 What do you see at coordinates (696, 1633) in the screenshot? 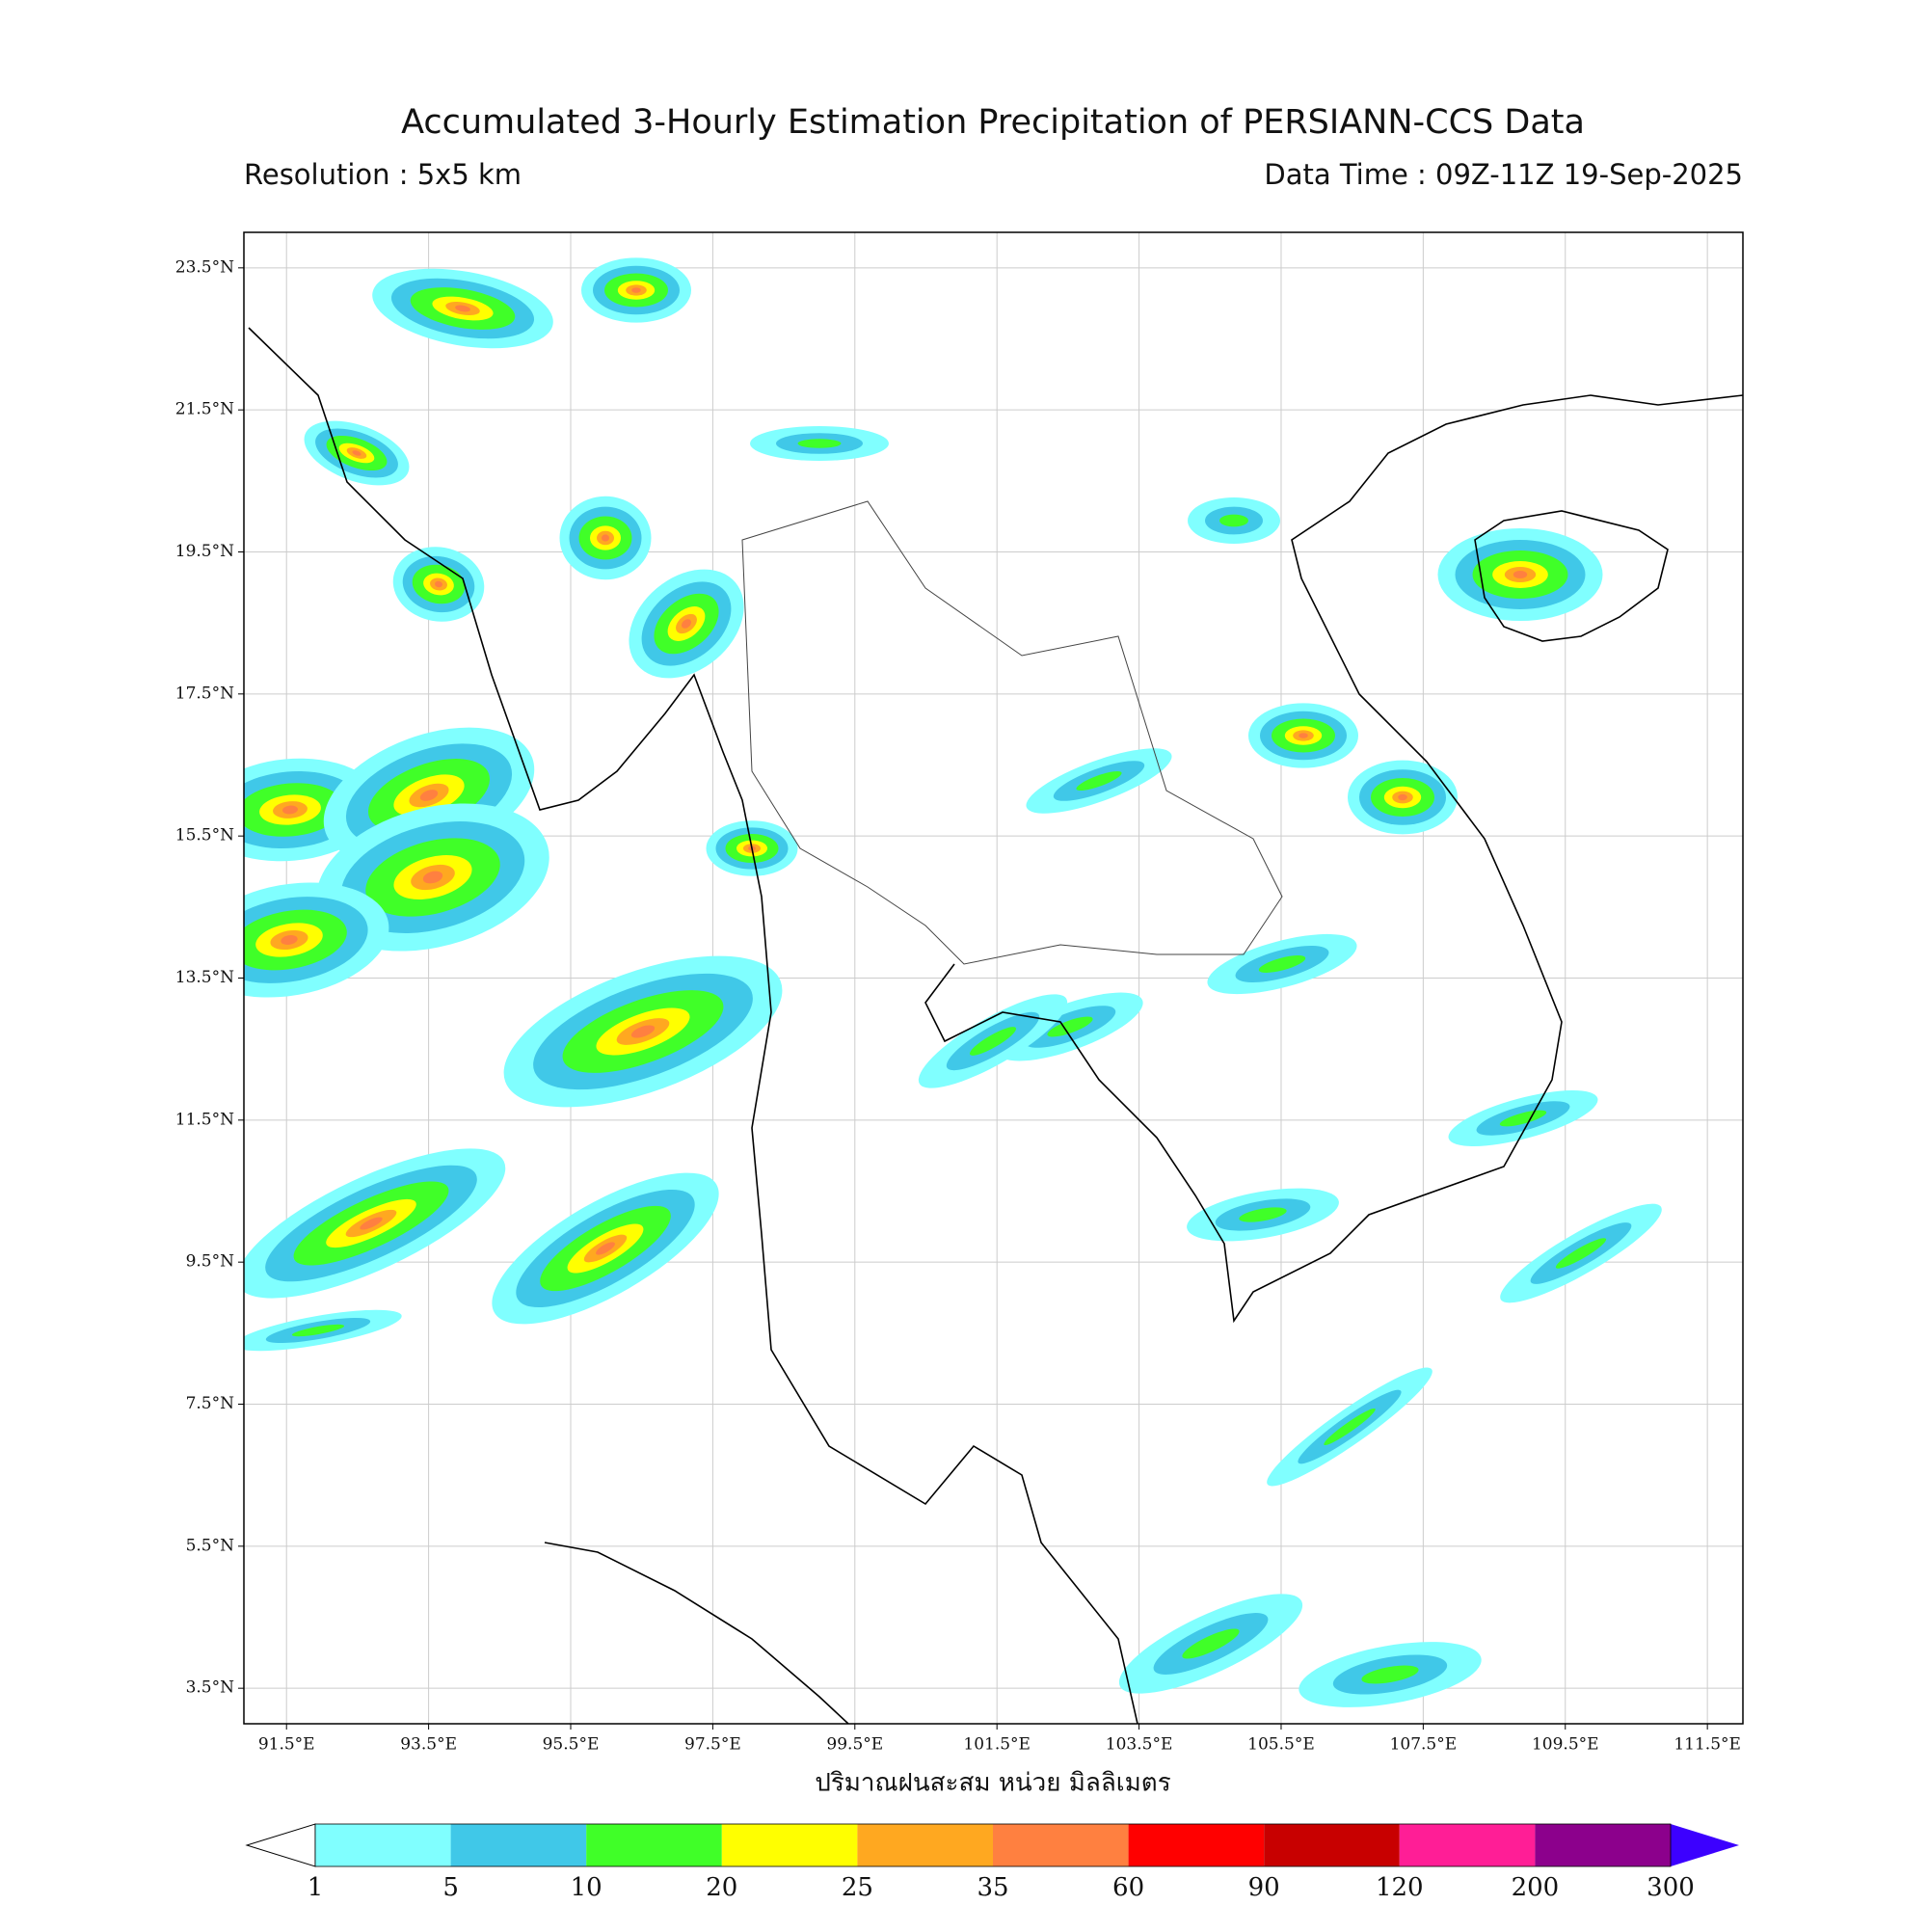
I see `coastline` at bounding box center [696, 1633].